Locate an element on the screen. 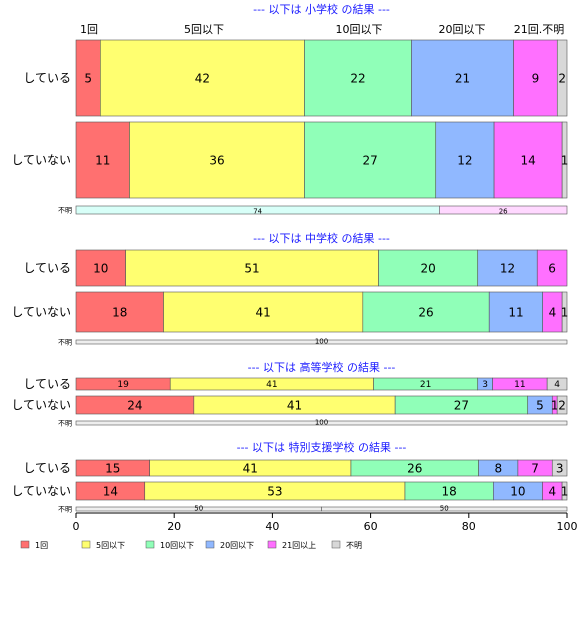 Image resolution: width=580 pixels, height=636 pixels. top-column-label: 10回以下 is located at coordinates (359, 29).